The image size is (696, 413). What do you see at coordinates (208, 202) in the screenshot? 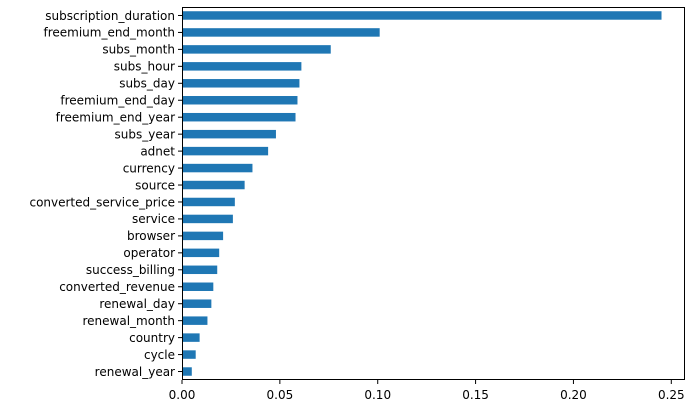
I see `bar-converted_service_price` at bounding box center [208, 202].